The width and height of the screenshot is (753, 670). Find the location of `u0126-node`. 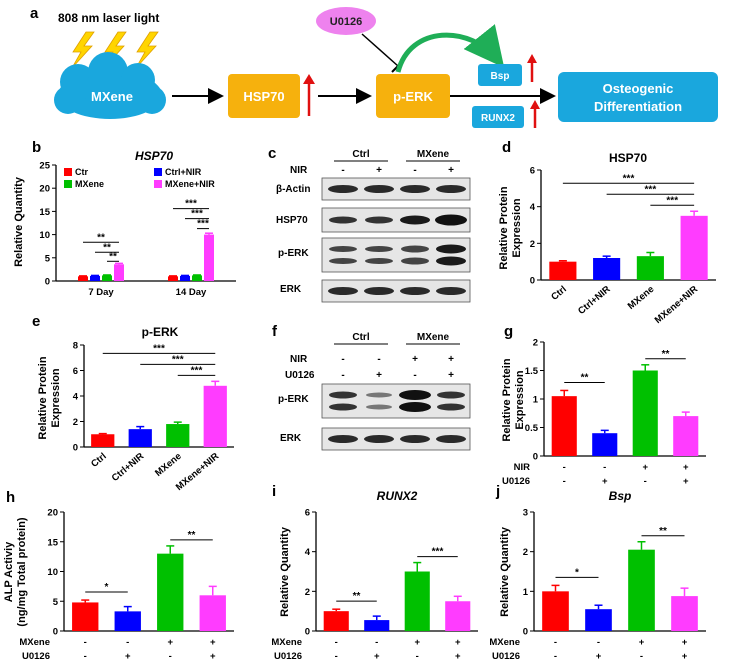

u0126-node is located at coordinates (346, 21).